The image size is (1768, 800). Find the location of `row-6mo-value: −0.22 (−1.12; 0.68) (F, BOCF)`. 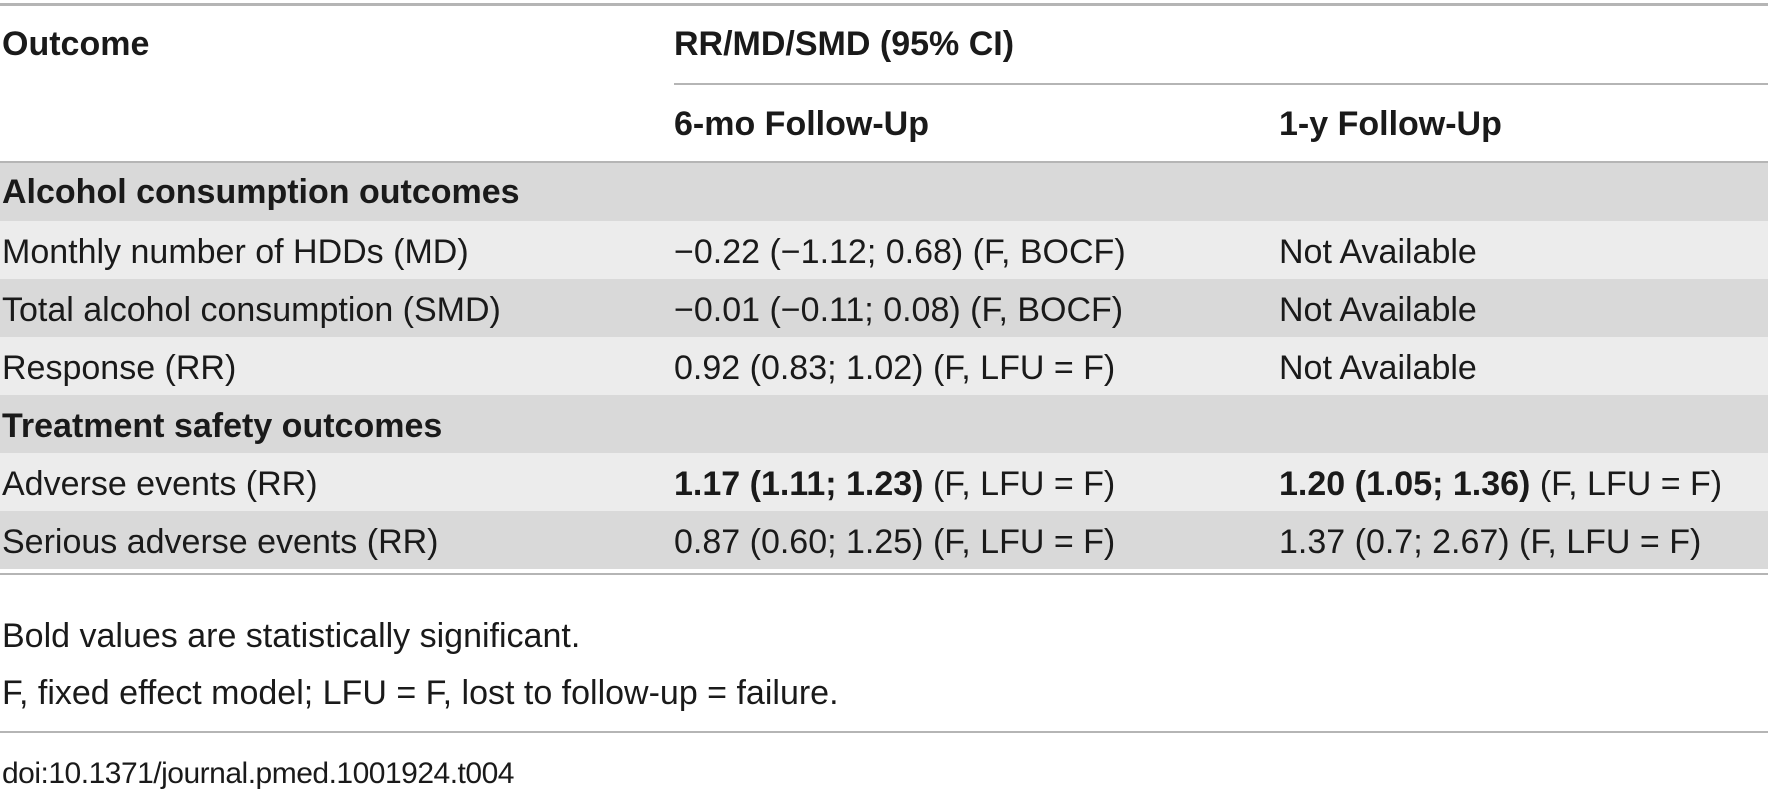

row-6mo-value: −0.22 (−1.12; 0.68) (F, BOCF) is located at coordinates (900, 252).